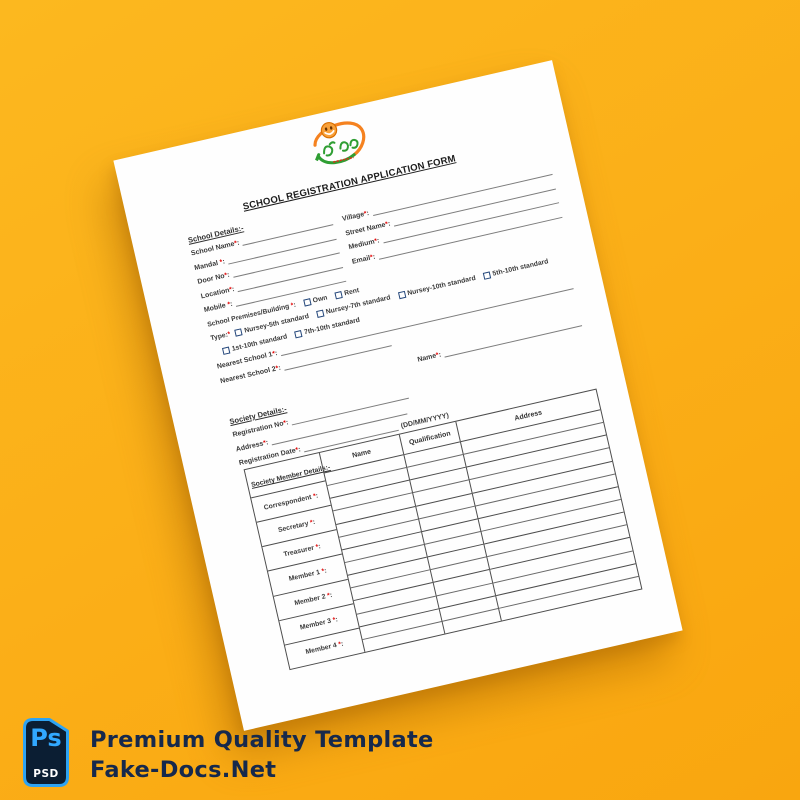 The width and height of the screenshot is (800, 800). What do you see at coordinates (320, 299) in the screenshot?
I see `checkbox-label: Own` at bounding box center [320, 299].